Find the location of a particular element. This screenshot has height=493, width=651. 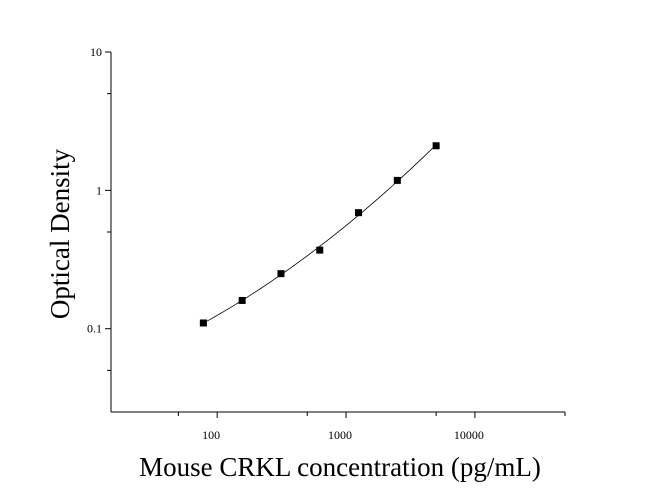

x-axis-title: Mouse CRKL concentration (pg/mL) is located at coordinates (340, 467).